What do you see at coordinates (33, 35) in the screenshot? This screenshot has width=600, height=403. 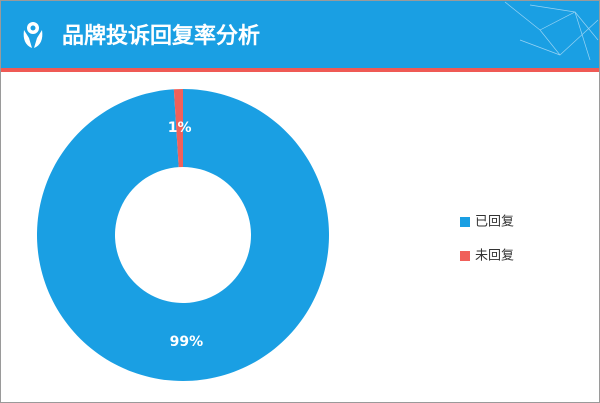 I see `logo` at bounding box center [33, 35].